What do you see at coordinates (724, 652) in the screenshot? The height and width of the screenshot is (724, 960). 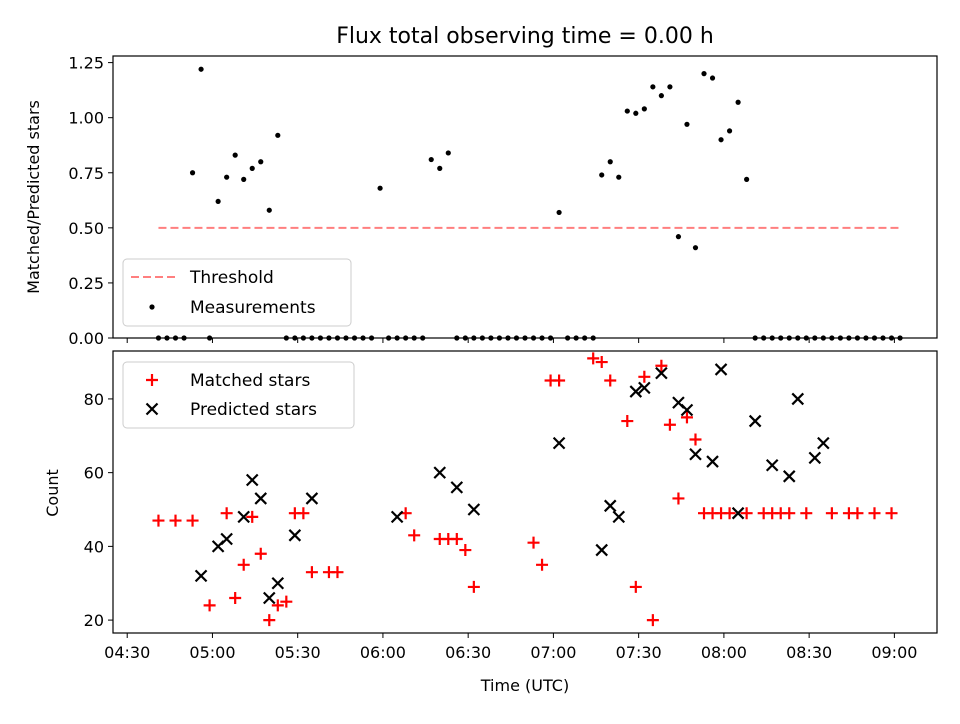 I see `x-tick-label: 08:00` at bounding box center [724, 652].